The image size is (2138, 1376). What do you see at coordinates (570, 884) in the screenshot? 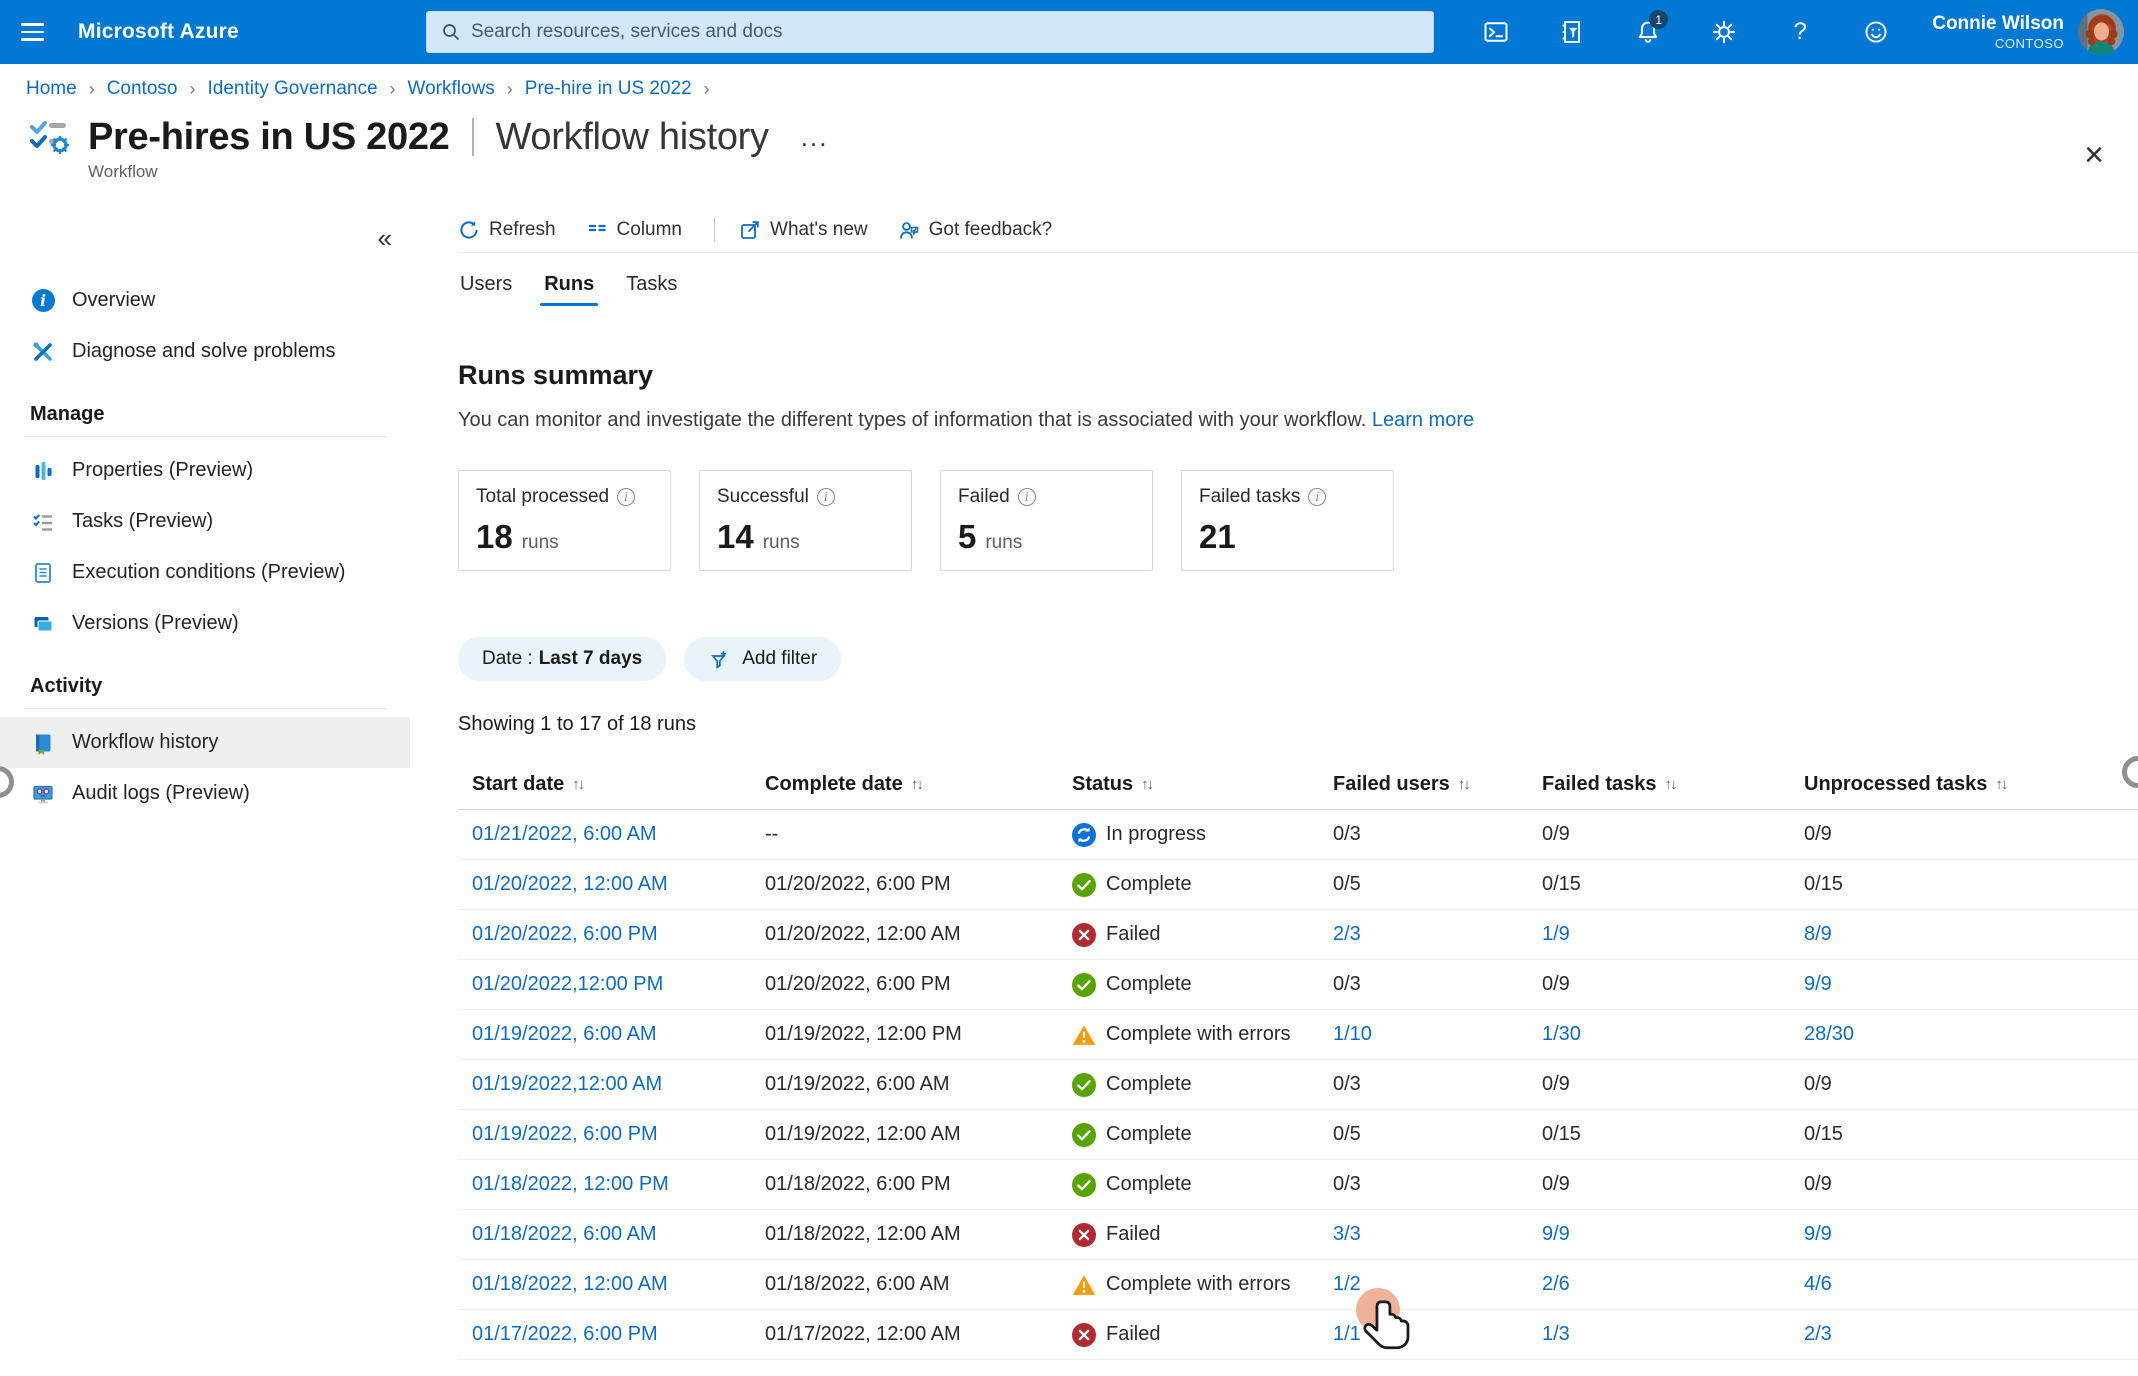
I see `start-date-link: 01/20/2022, 12:00 AM` at bounding box center [570, 884].